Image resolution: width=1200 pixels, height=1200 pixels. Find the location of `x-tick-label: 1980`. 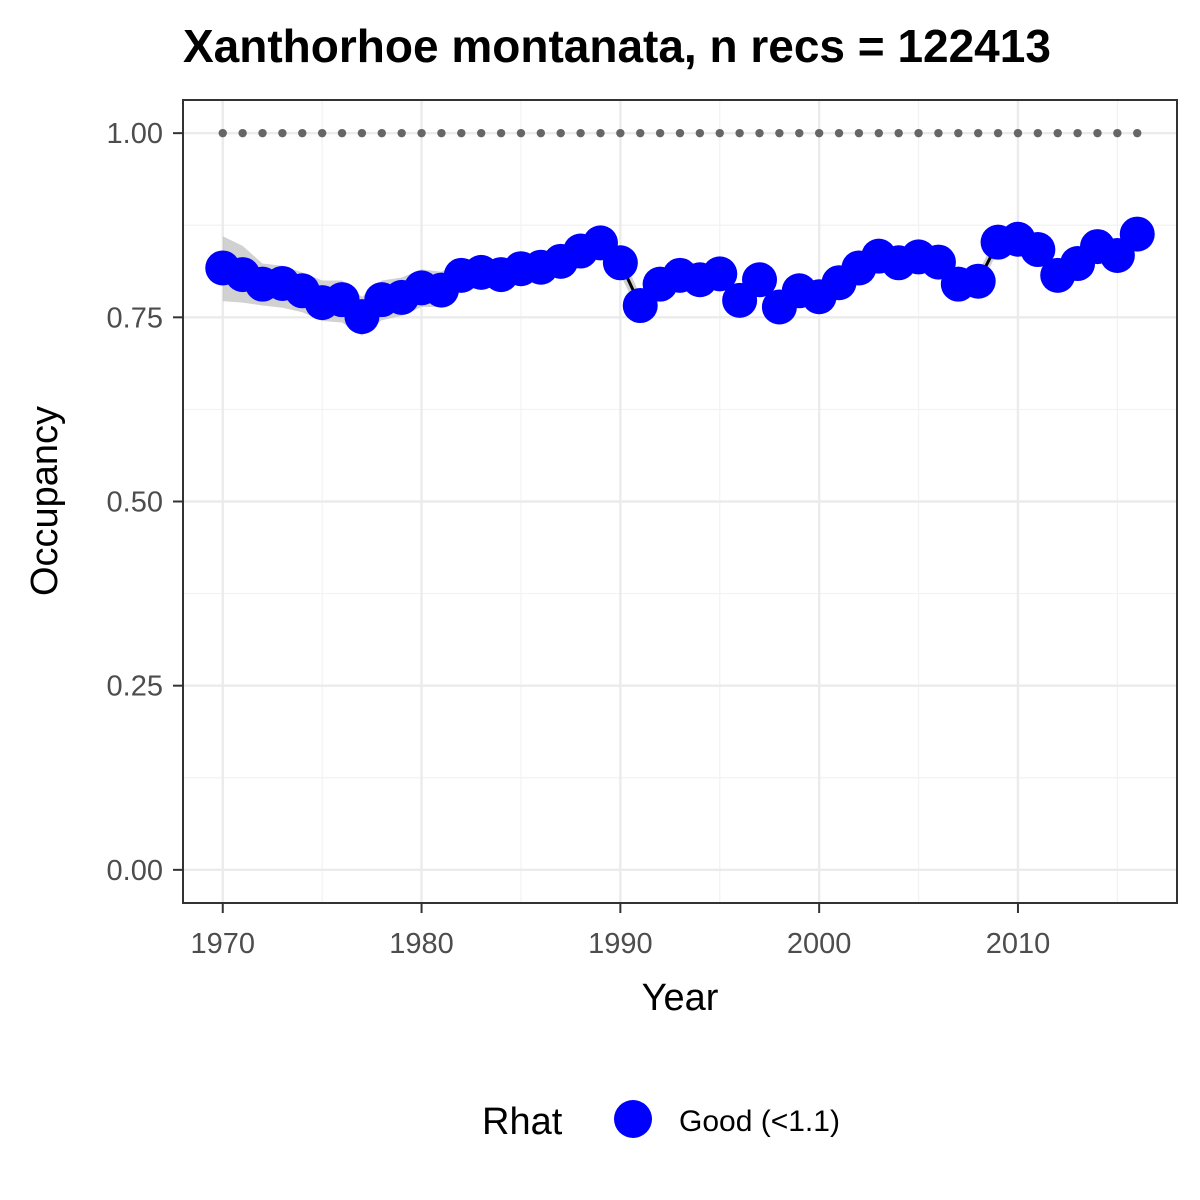

x-tick-label: 1980 is located at coordinates (421, 944).